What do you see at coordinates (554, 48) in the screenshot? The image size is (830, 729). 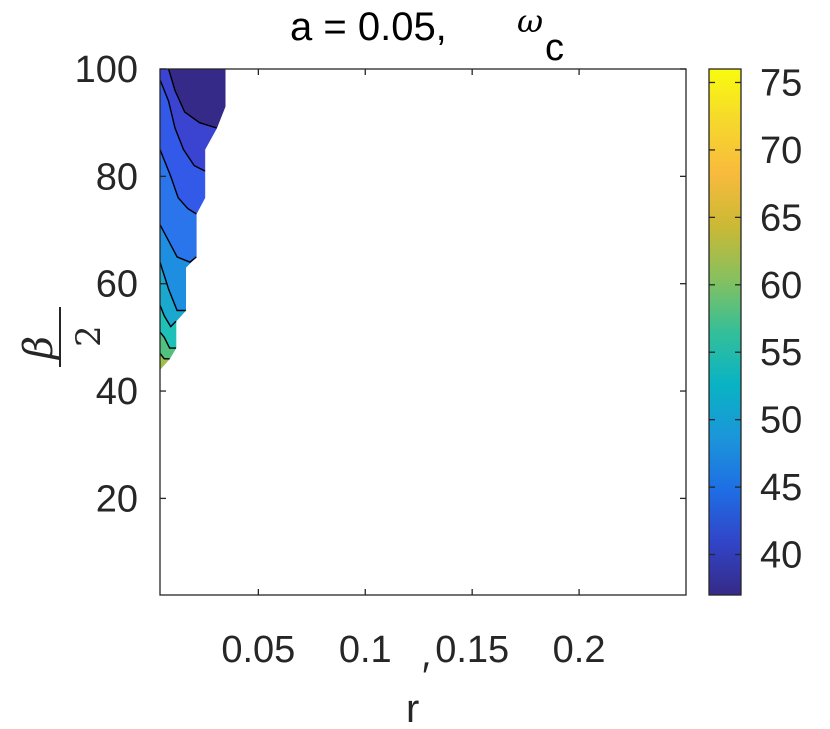 I see `title-subscript: c` at bounding box center [554, 48].